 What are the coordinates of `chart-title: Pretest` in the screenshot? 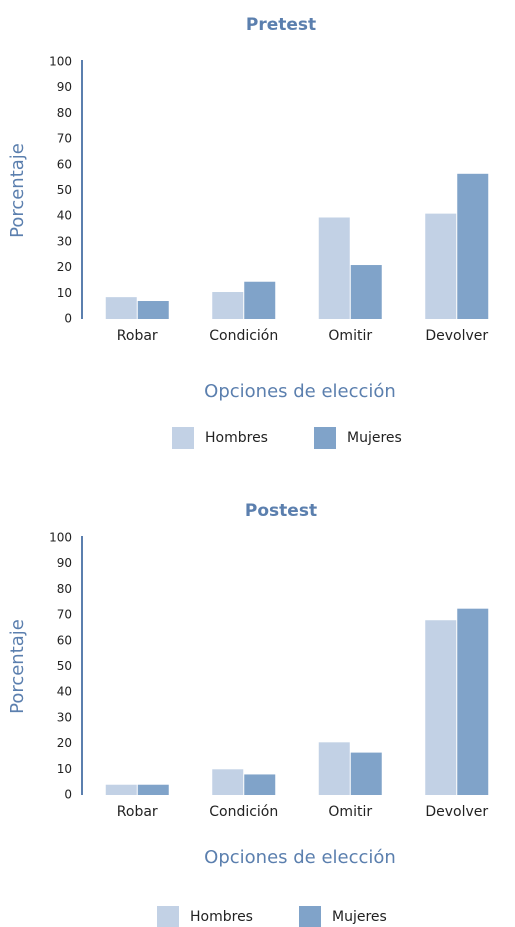 It's located at (281, 25).